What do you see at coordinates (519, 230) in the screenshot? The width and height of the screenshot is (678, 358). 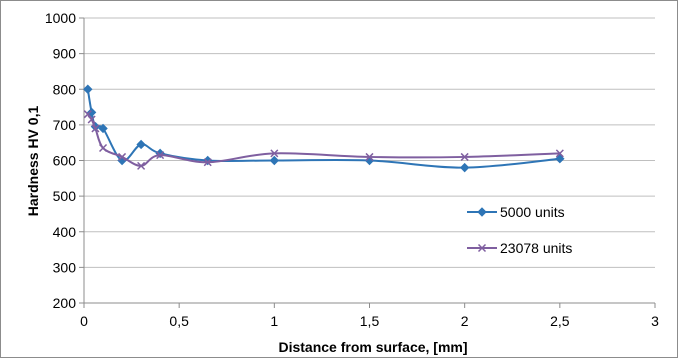 I see `legend: 5000 units 23078 units` at bounding box center [519, 230].